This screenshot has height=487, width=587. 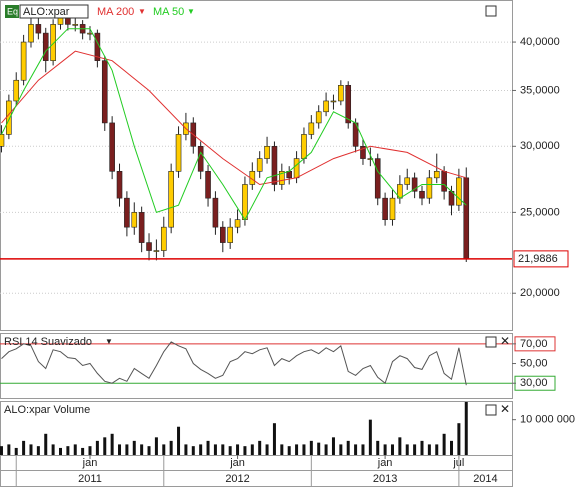 What do you see at coordinates (534, 383) in the screenshot?
I see `y-tick-label: 30,00` at bounding box center [534, 383].